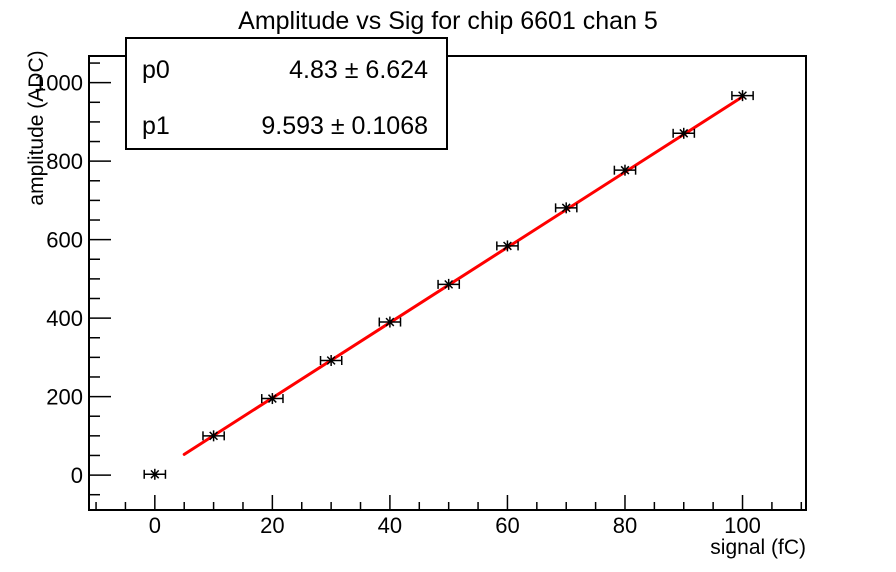  What do you see at coordinates (455, 525) in the screenshot?
I see `x-tick-labels: 0 20 40 60 80 100` at bounding box center [455, 525].